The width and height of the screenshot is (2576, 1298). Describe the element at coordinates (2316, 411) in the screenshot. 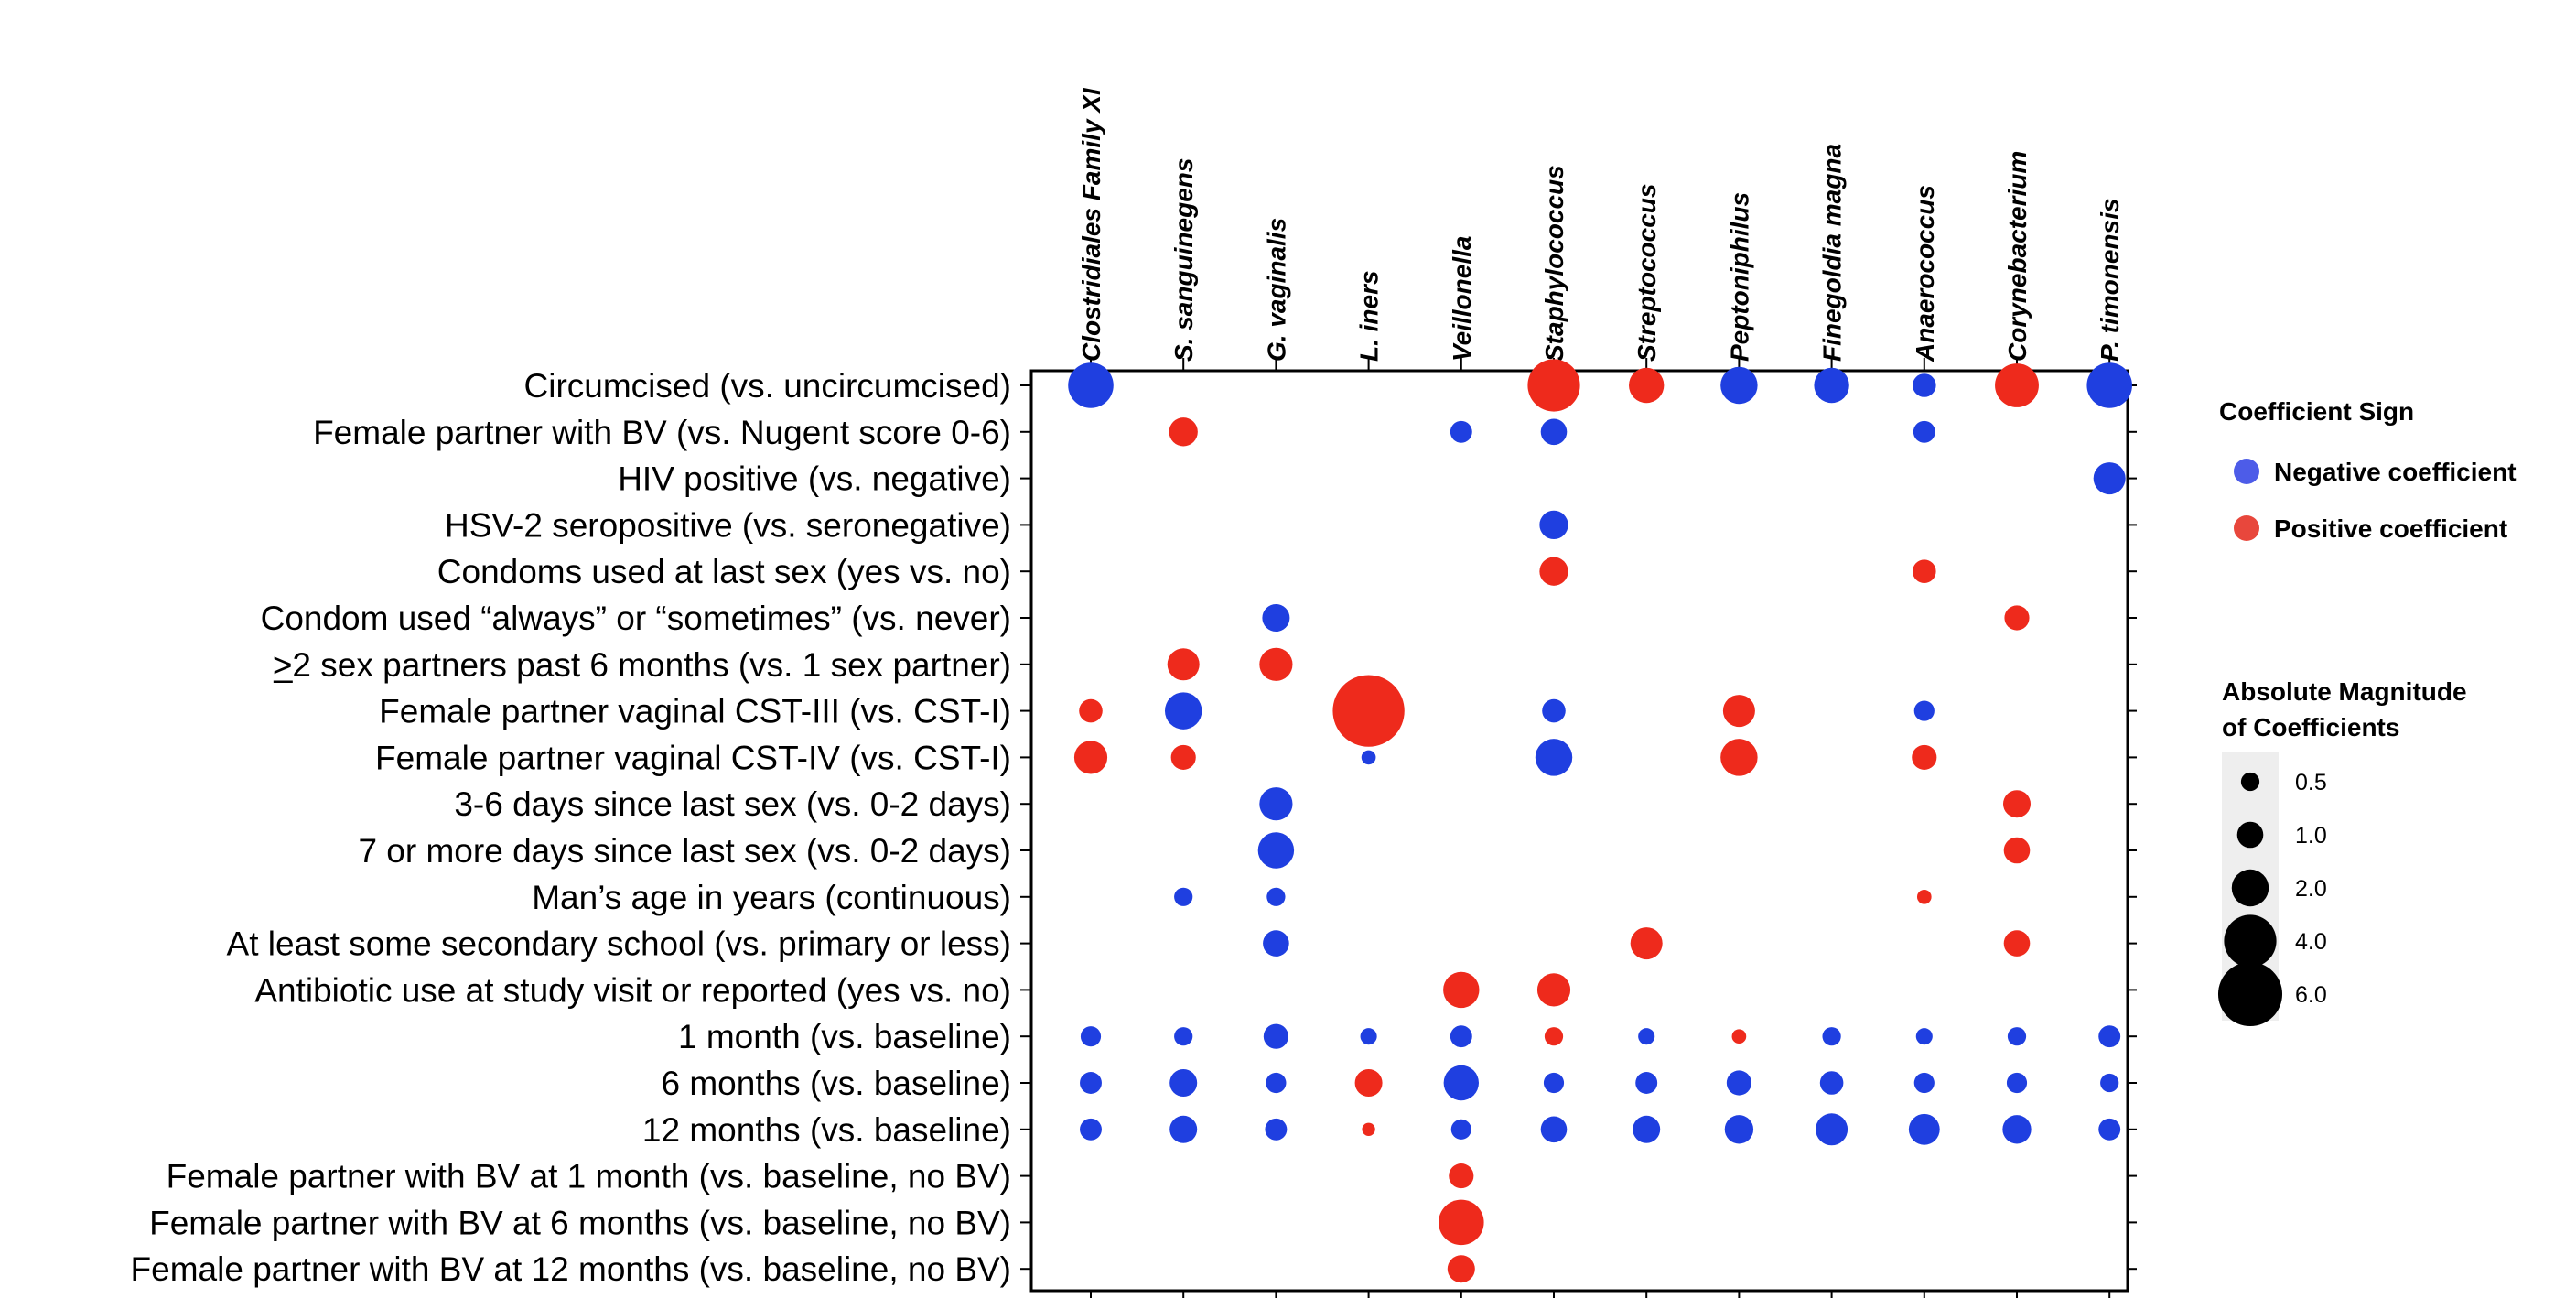

I see `sign-legend-title: Coefficient Sign` at that location.